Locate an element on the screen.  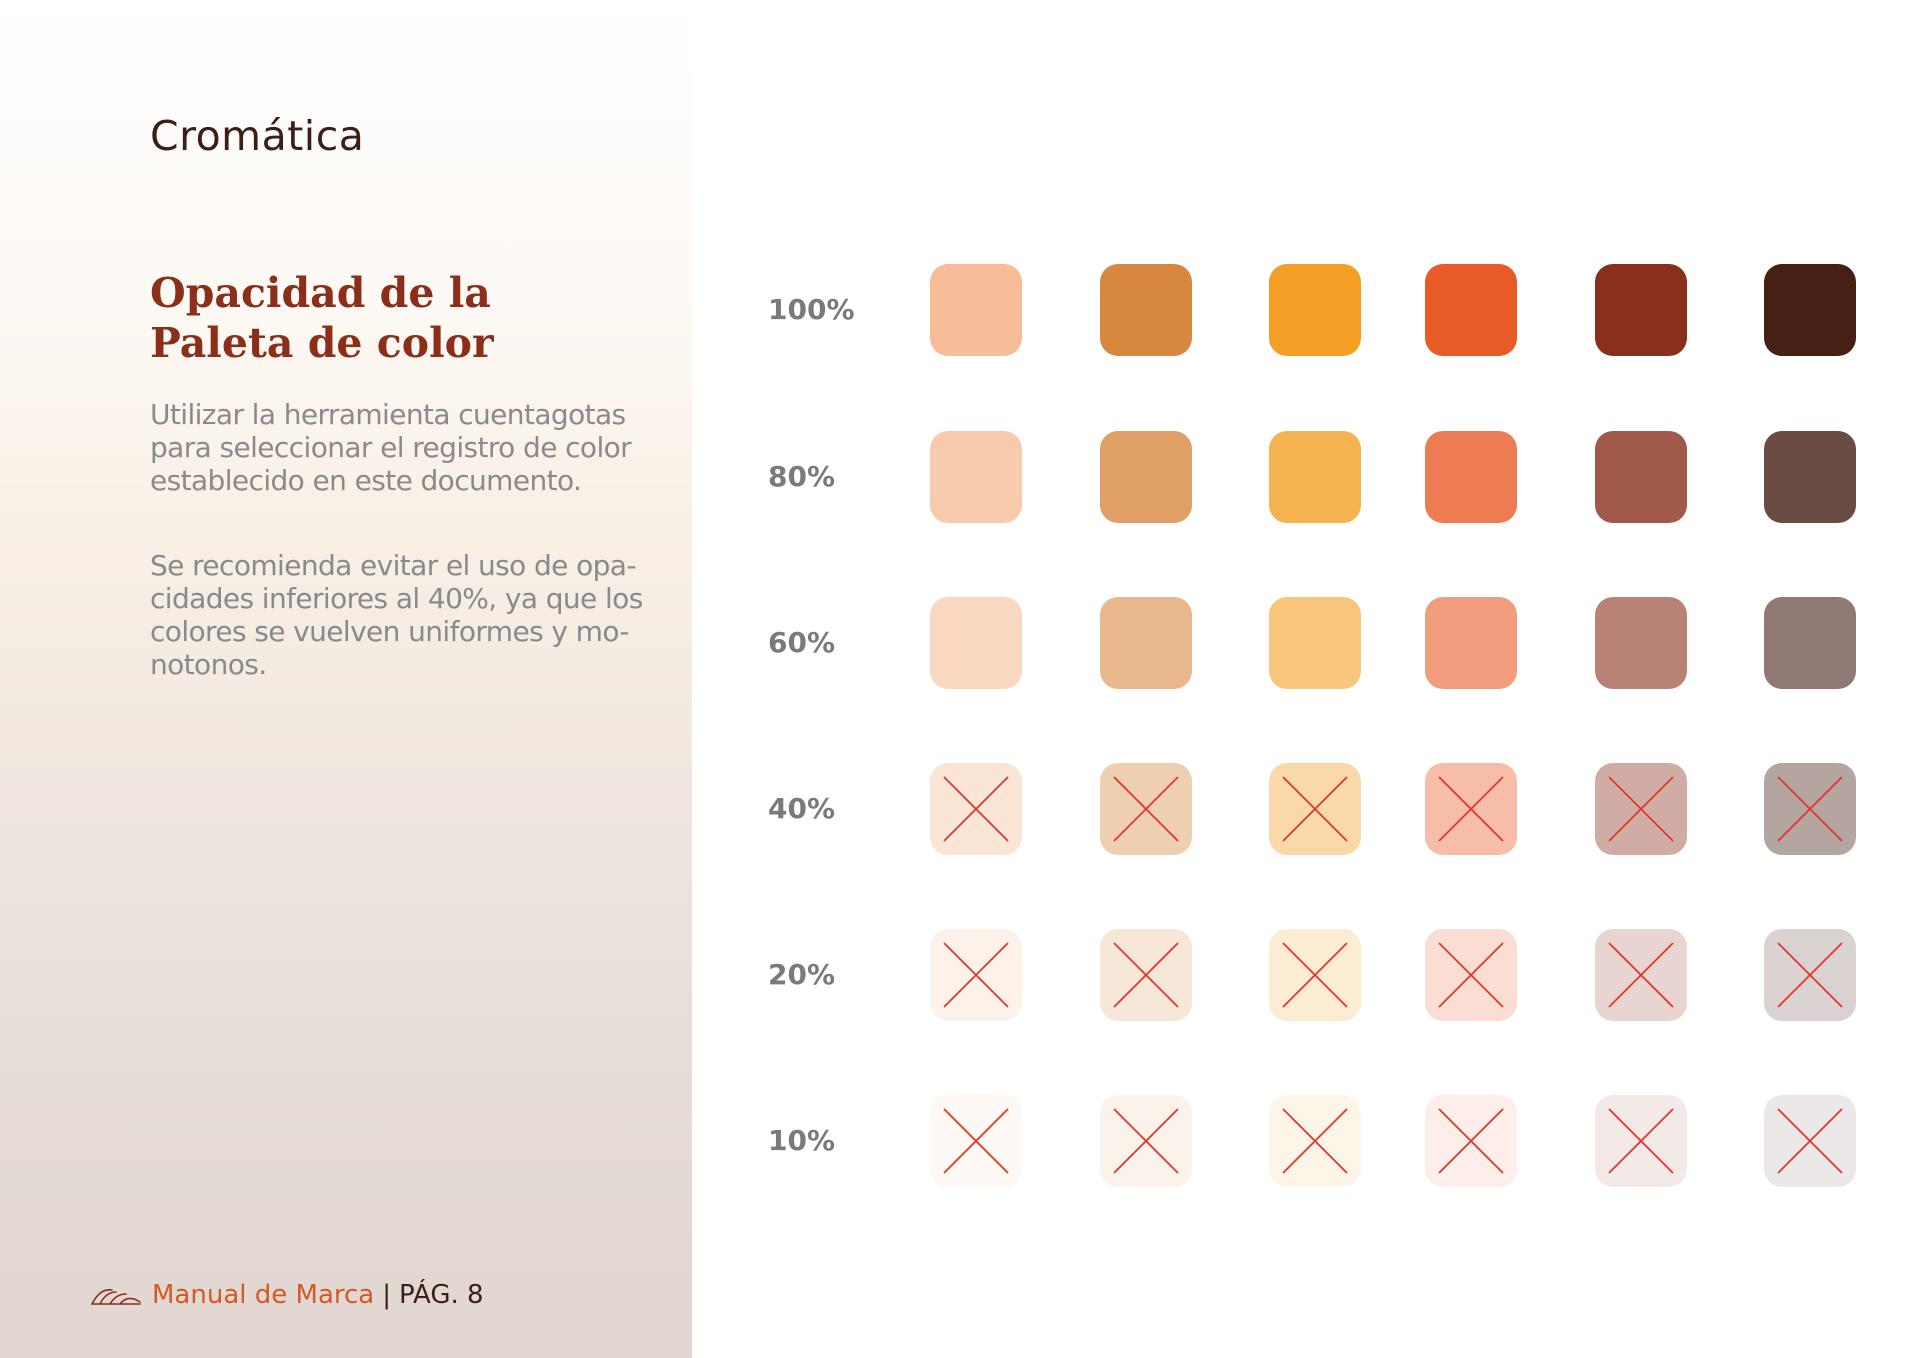
page-footer: Manual de Marca | PÁG. 8 is located at coordinates (287, 1295).